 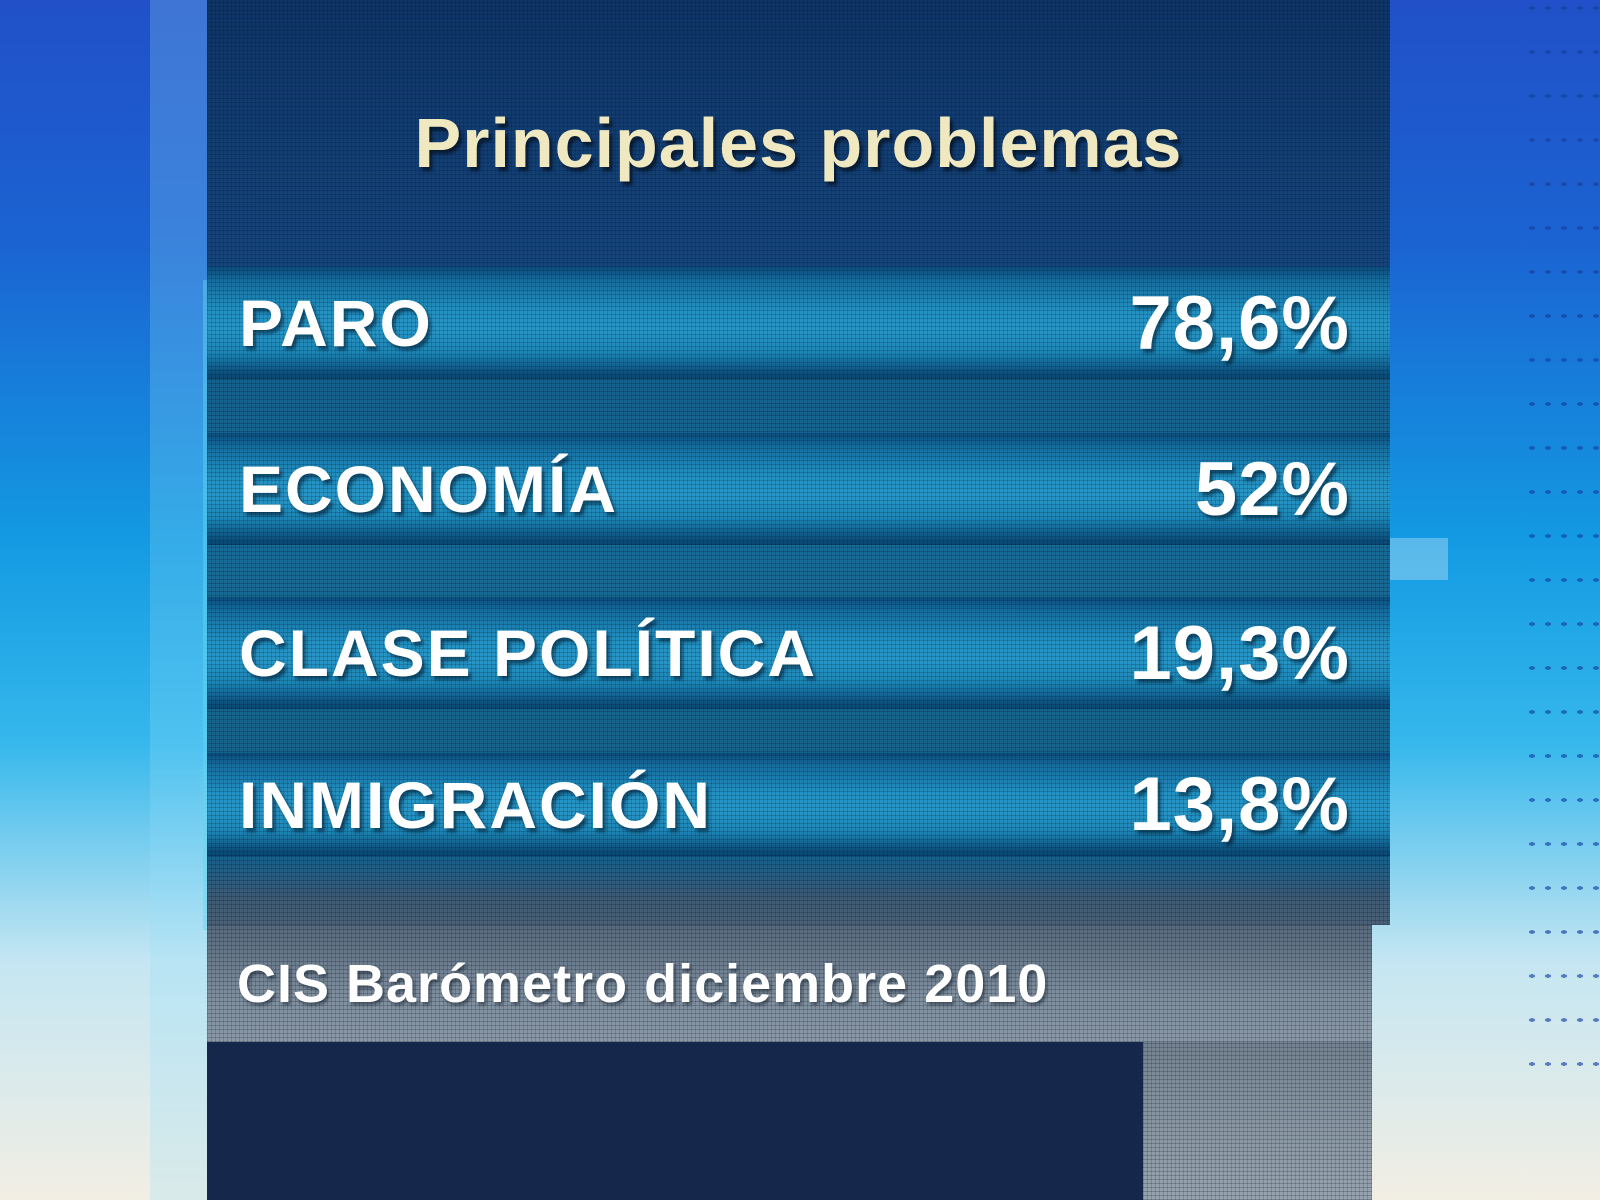 I want to click on panel-left-edge-glow, so click(x=206, y=605).